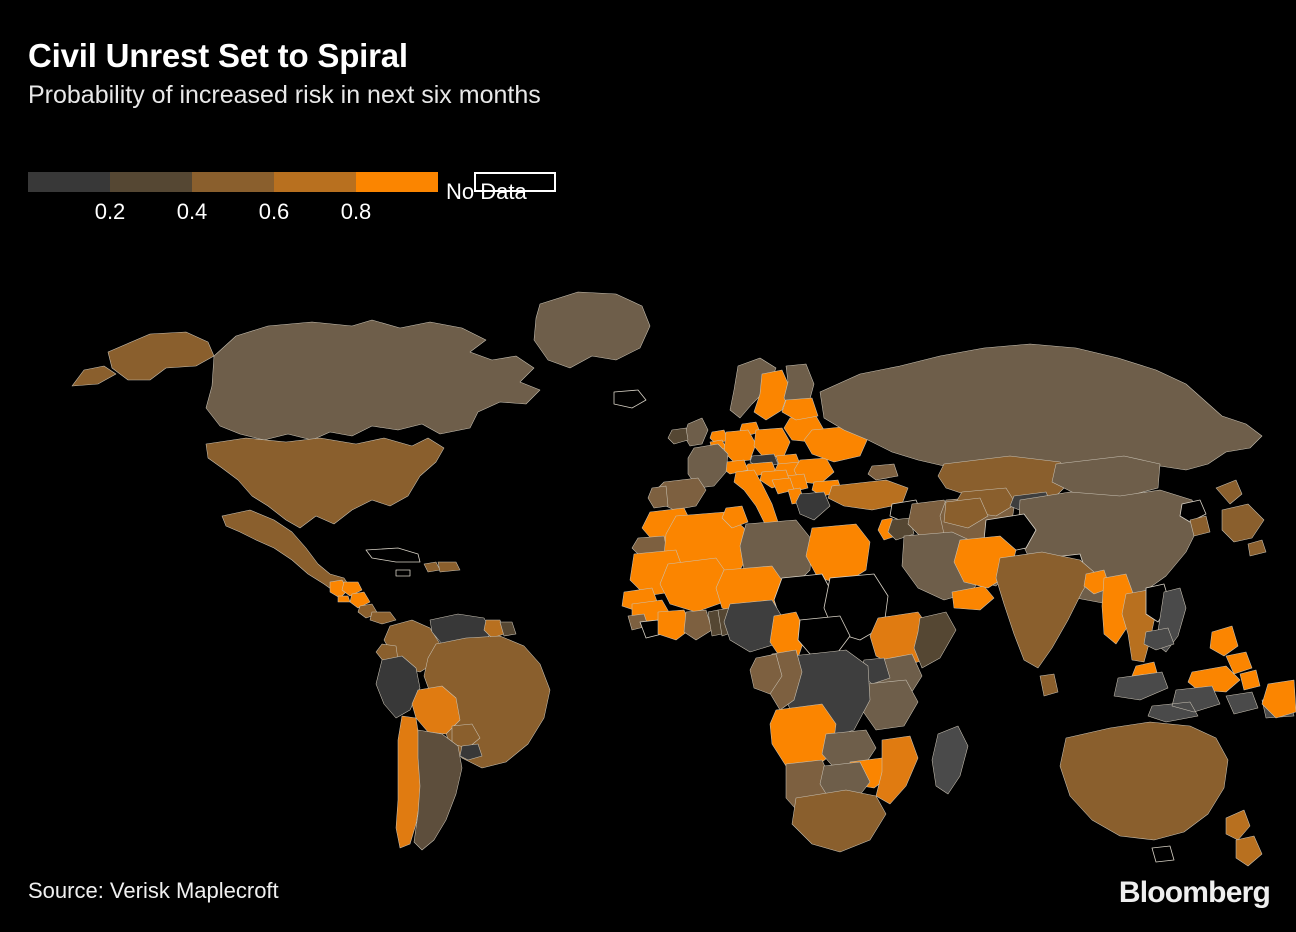 This screenshot has width=1296, height=932. Describe the element at coordinates (800, 409) in the screenshot. I see `country-baltics: Baltics — 0.85` at that location.